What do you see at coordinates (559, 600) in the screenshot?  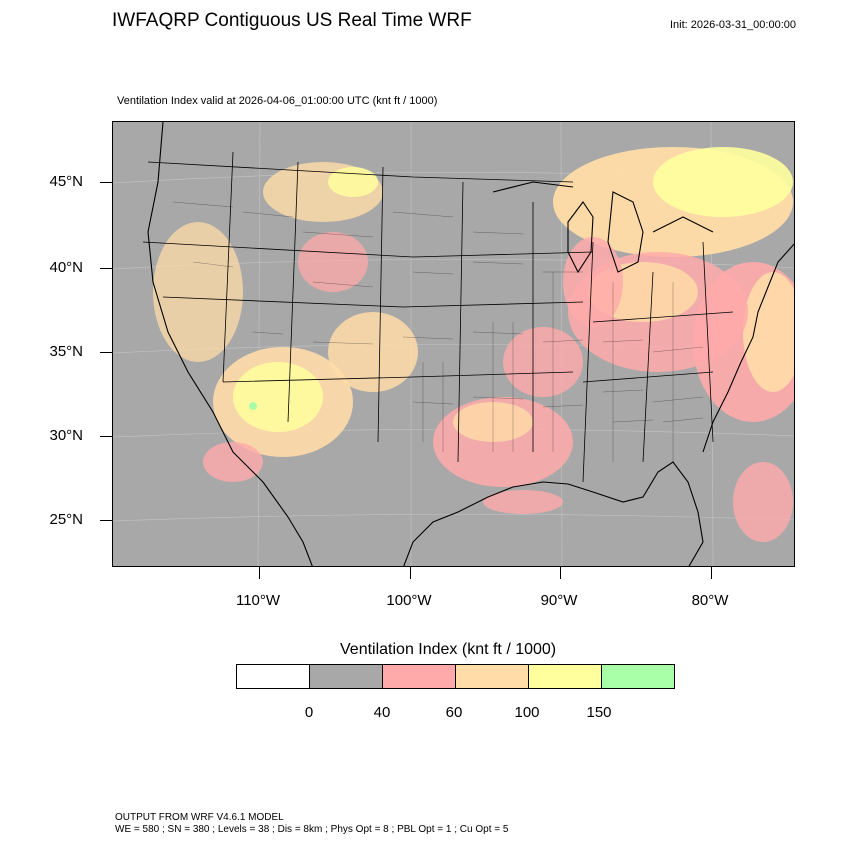 I see `lon-label-90w: 90°W` at bounding box center [559, 600].